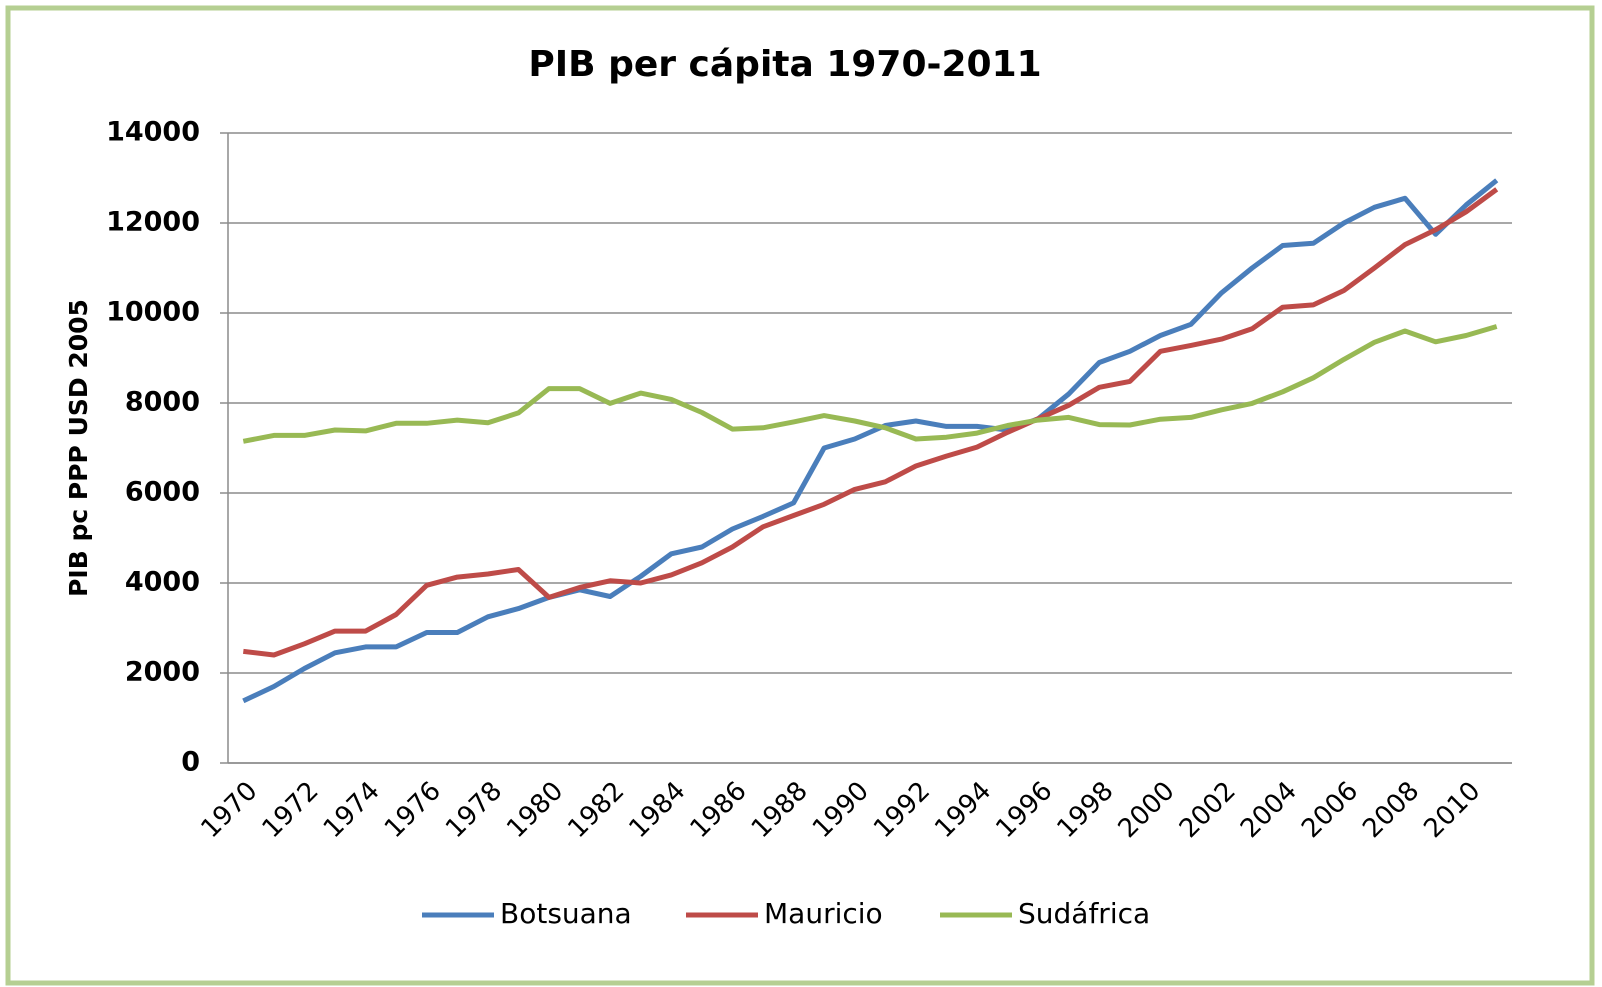 The width and height of the screenshot is (1602, 987). Describe the element at coordinates (153, 222) in the screenshot. I see `y-tick-label: 12000` at that location.